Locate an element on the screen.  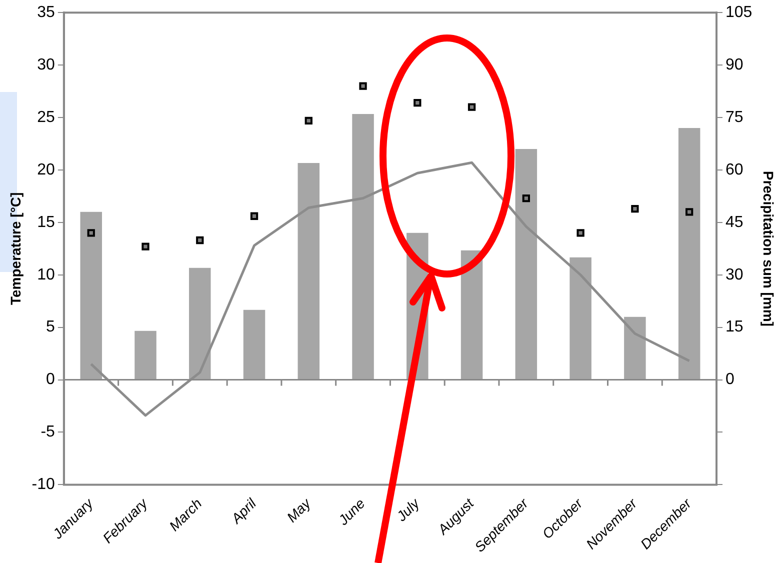
y2-tick-label: 30 is located at coordinates (735, 275).